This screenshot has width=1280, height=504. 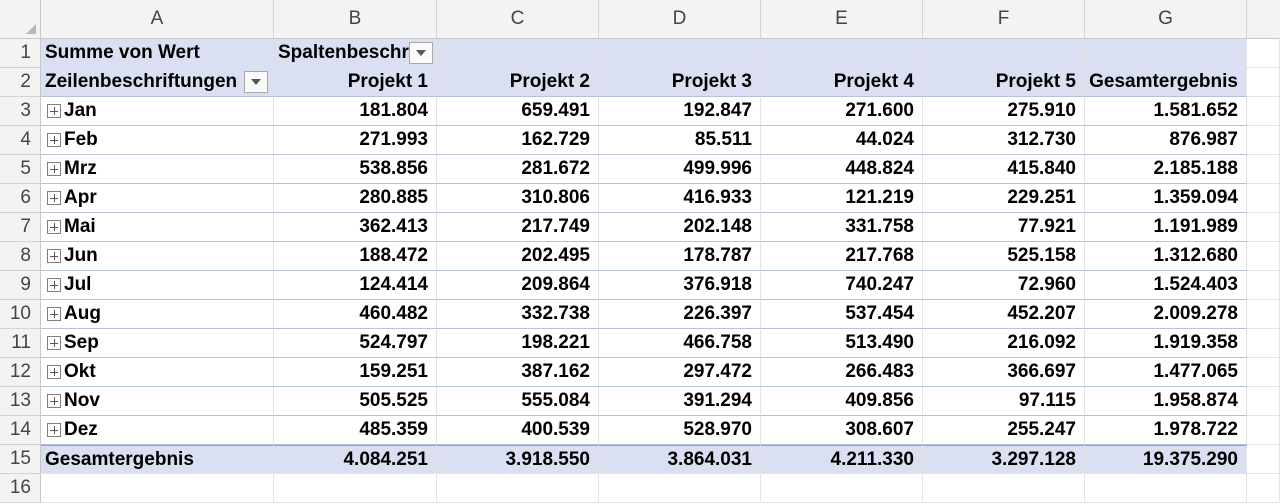 I want to click on value-cell: 332.738, so click(x=518, y=314).